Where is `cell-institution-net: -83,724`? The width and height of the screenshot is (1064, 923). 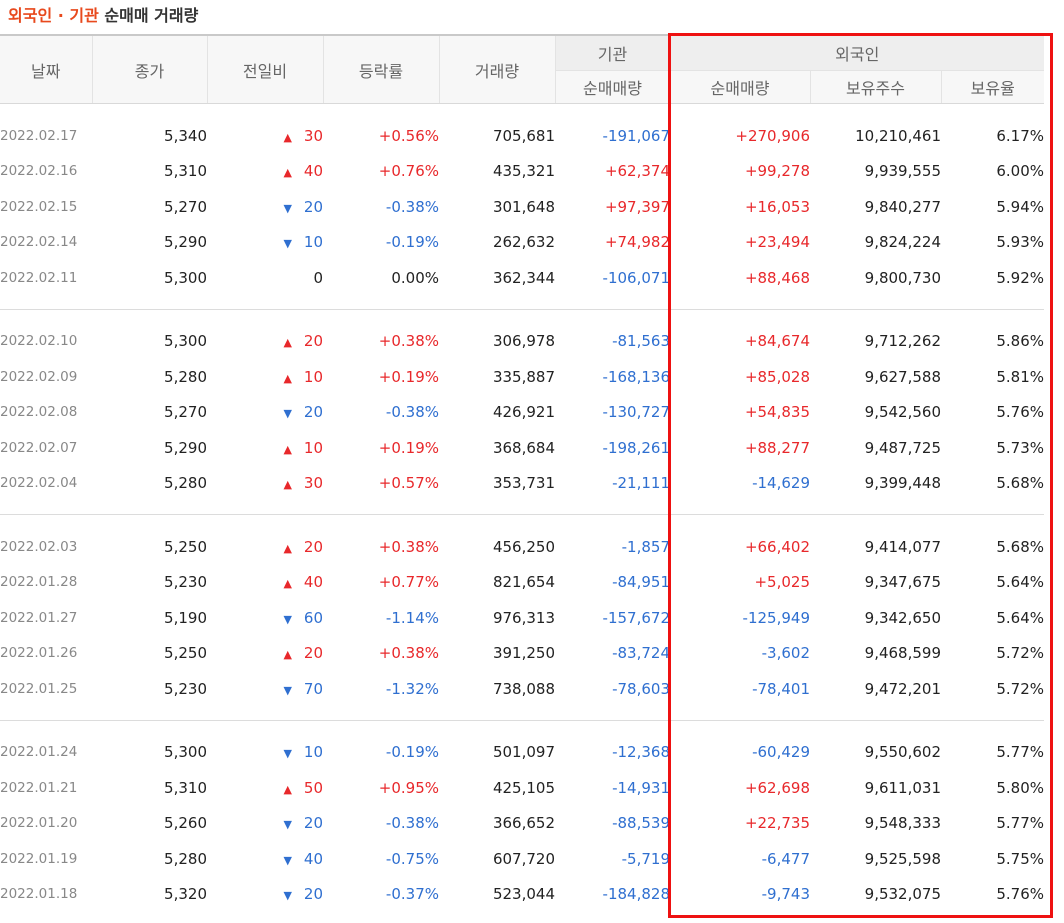
cell-institution-net: -83,724 is located at coordinates (641, 653).